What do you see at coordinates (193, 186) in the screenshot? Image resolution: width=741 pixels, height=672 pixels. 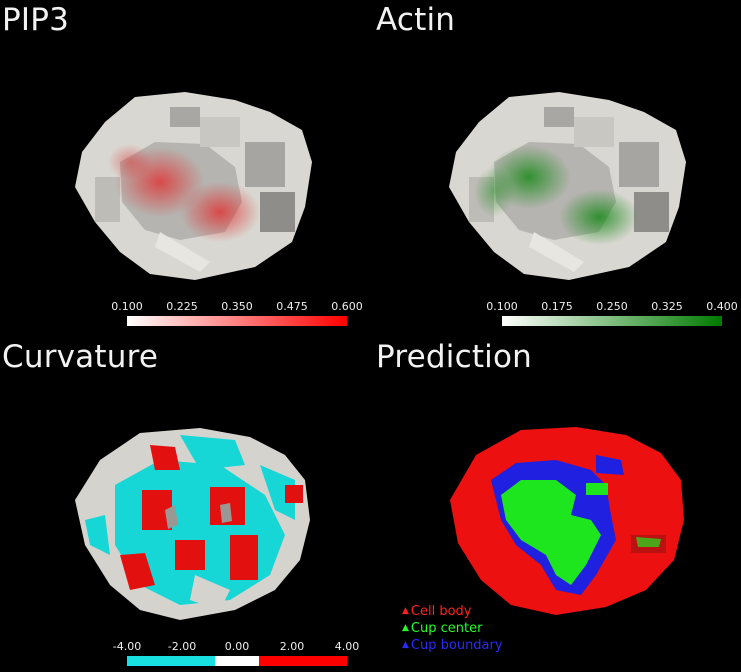 I see `pip3-cell-render` at bounding box center [193, 186].